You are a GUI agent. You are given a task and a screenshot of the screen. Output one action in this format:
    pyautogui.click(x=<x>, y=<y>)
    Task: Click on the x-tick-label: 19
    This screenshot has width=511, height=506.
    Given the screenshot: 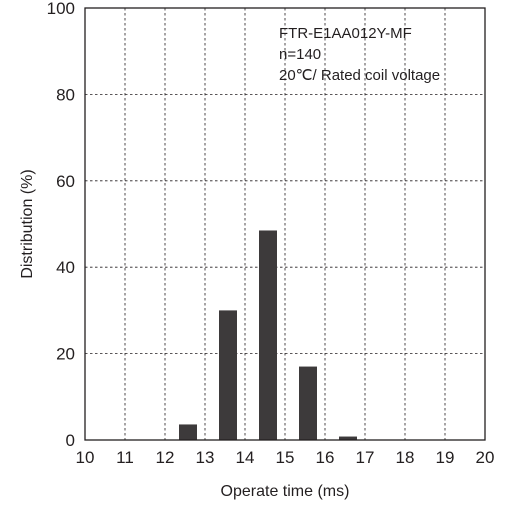 What is the action you would take?
    pyautogui.click(x=445, y=457)
    